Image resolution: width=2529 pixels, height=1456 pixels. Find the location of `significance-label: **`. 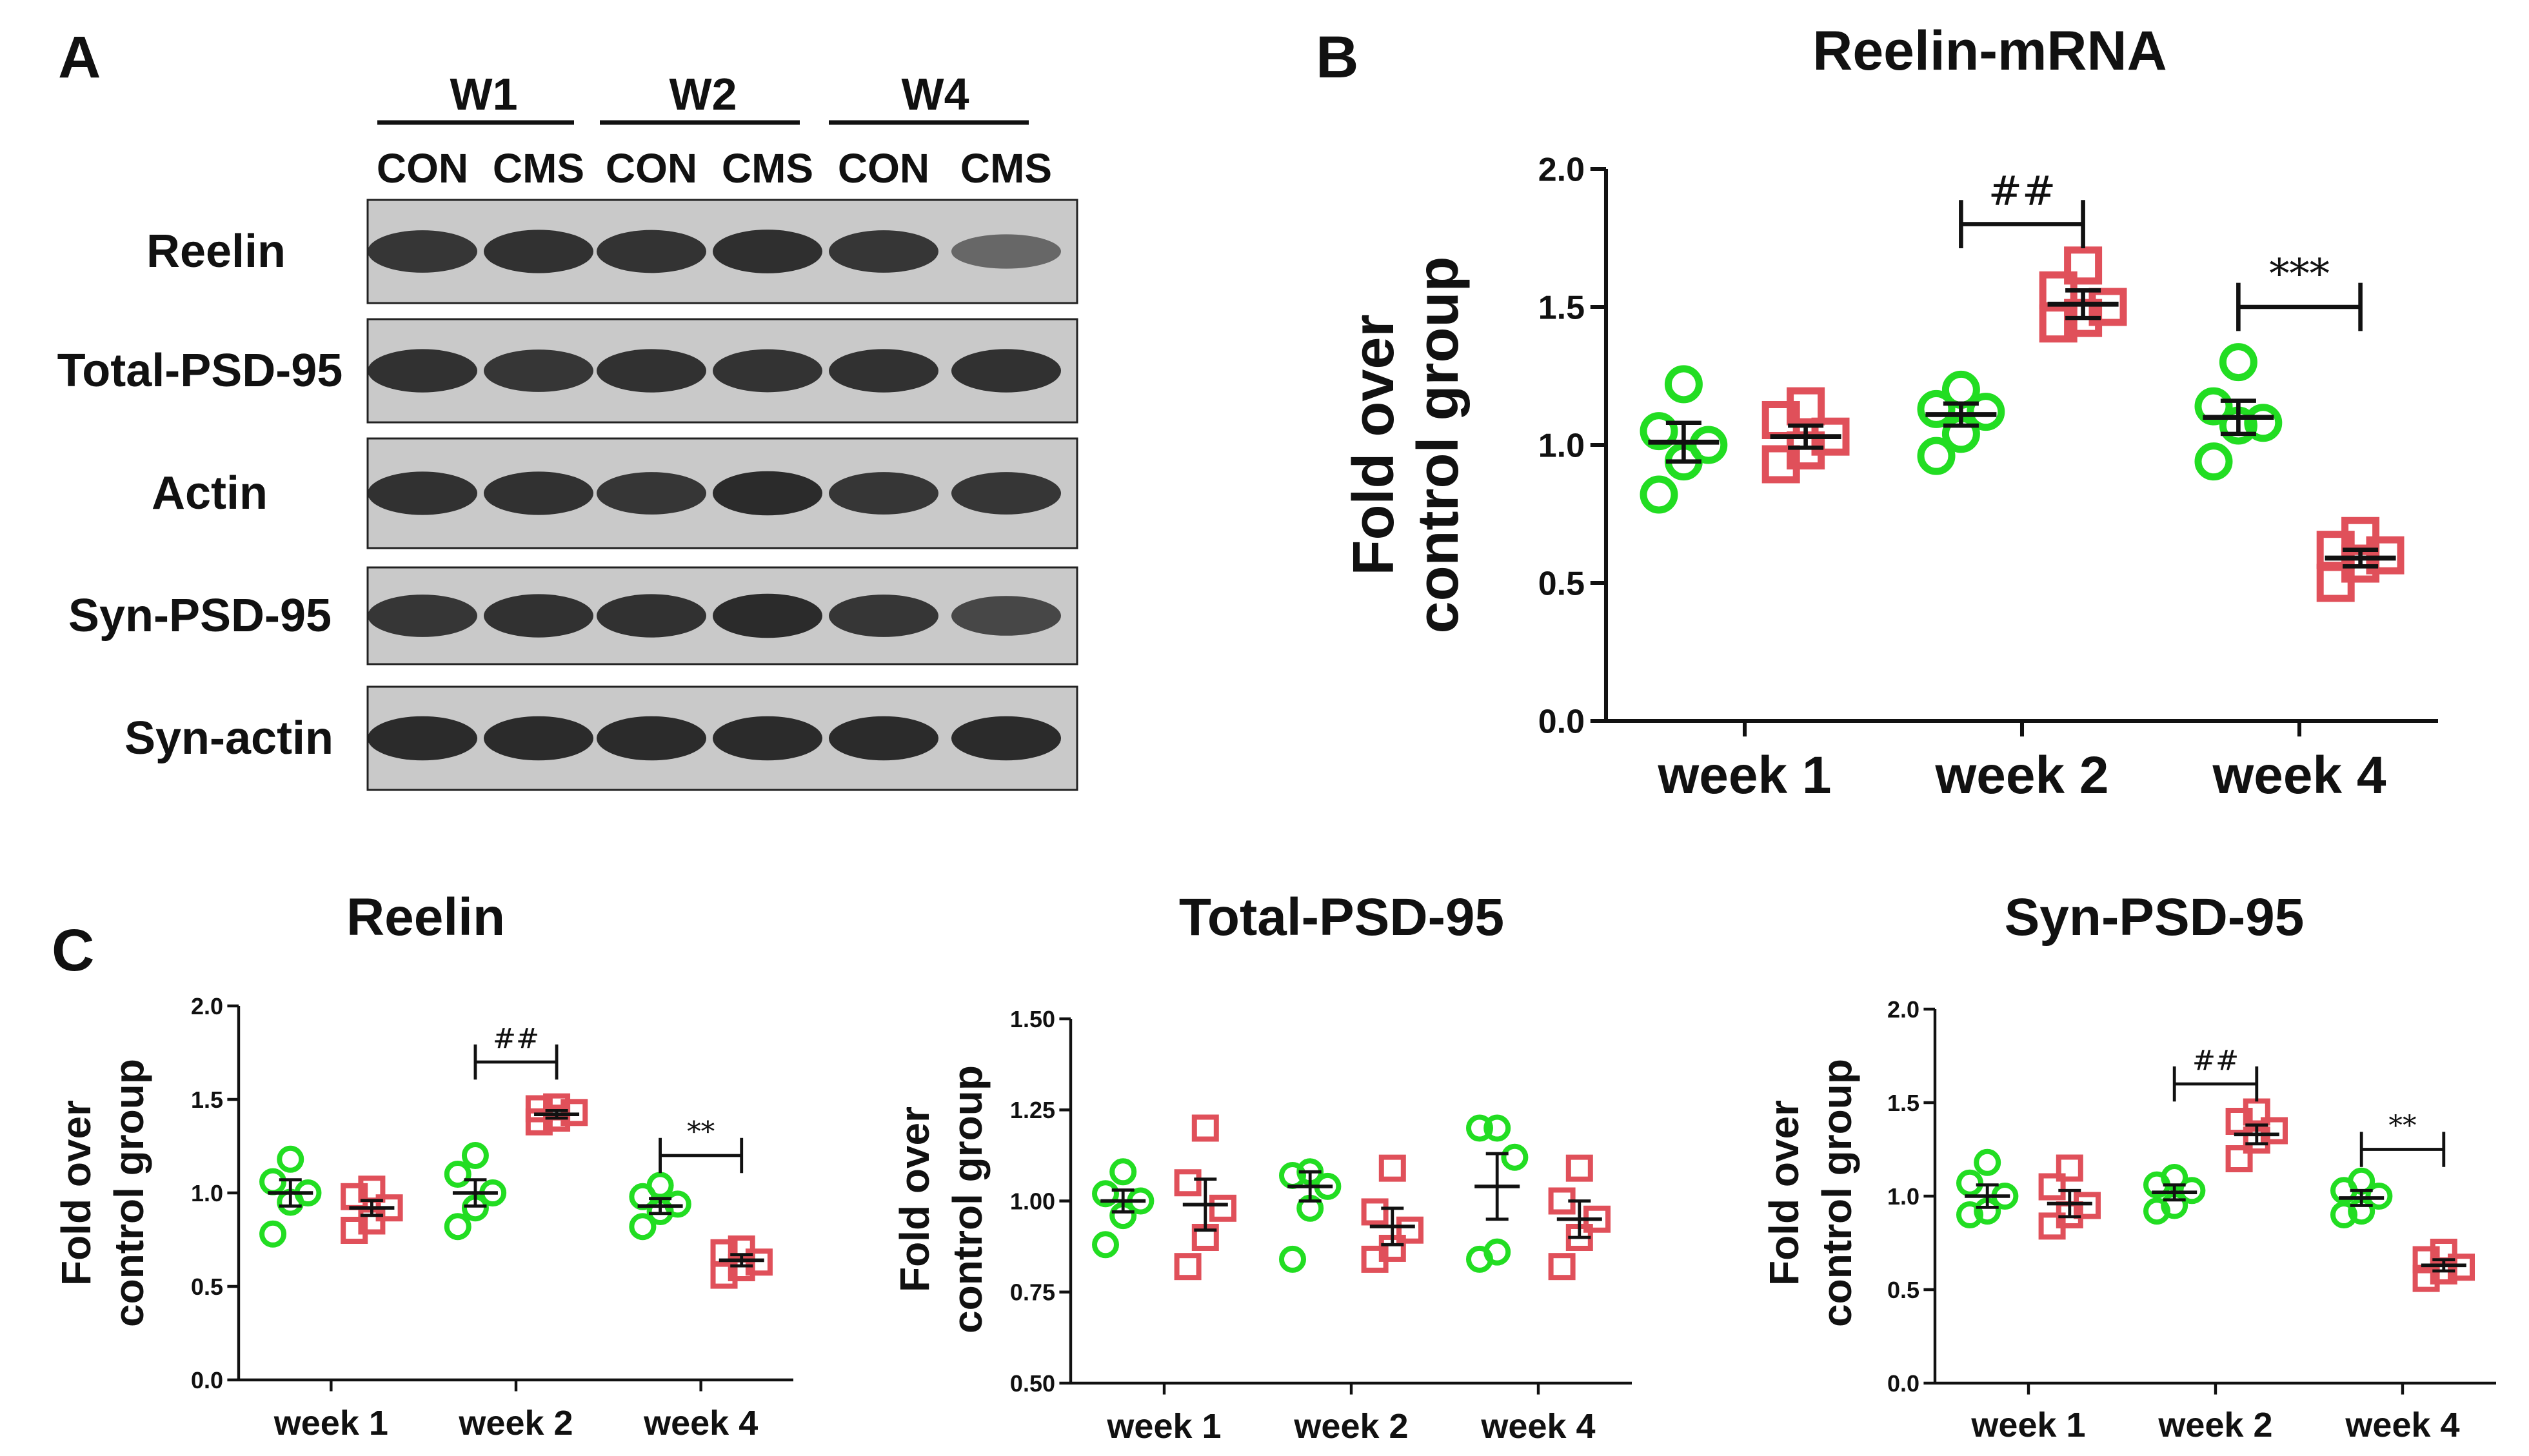

significance-label: ** is located at coordinates (2402, 1126).